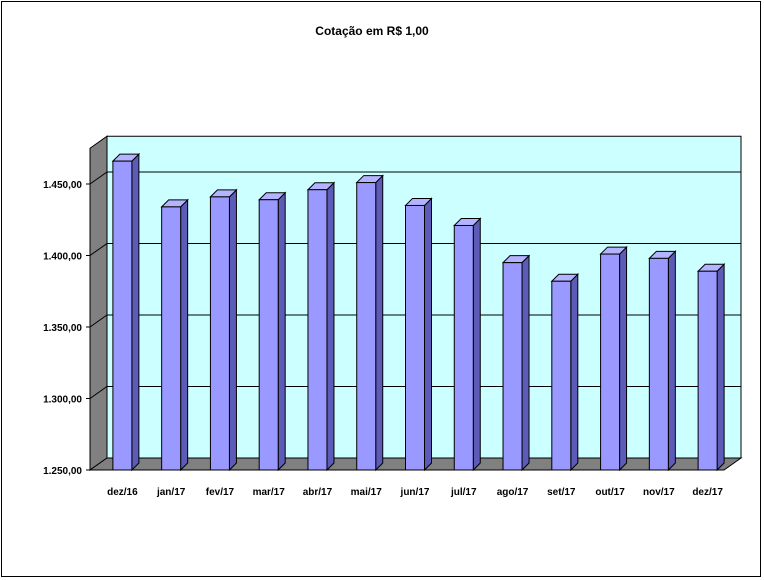  I want to click on y-tick-label: 1.450,00, so click(62, 185).